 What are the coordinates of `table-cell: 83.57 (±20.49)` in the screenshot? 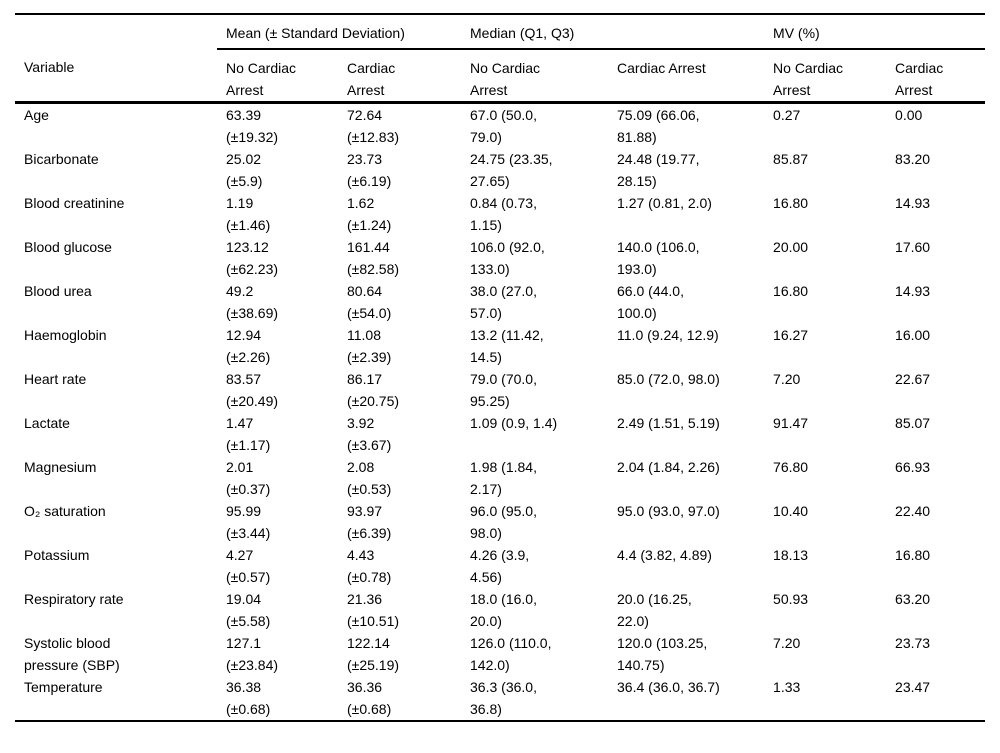 It's located at (252, 390).